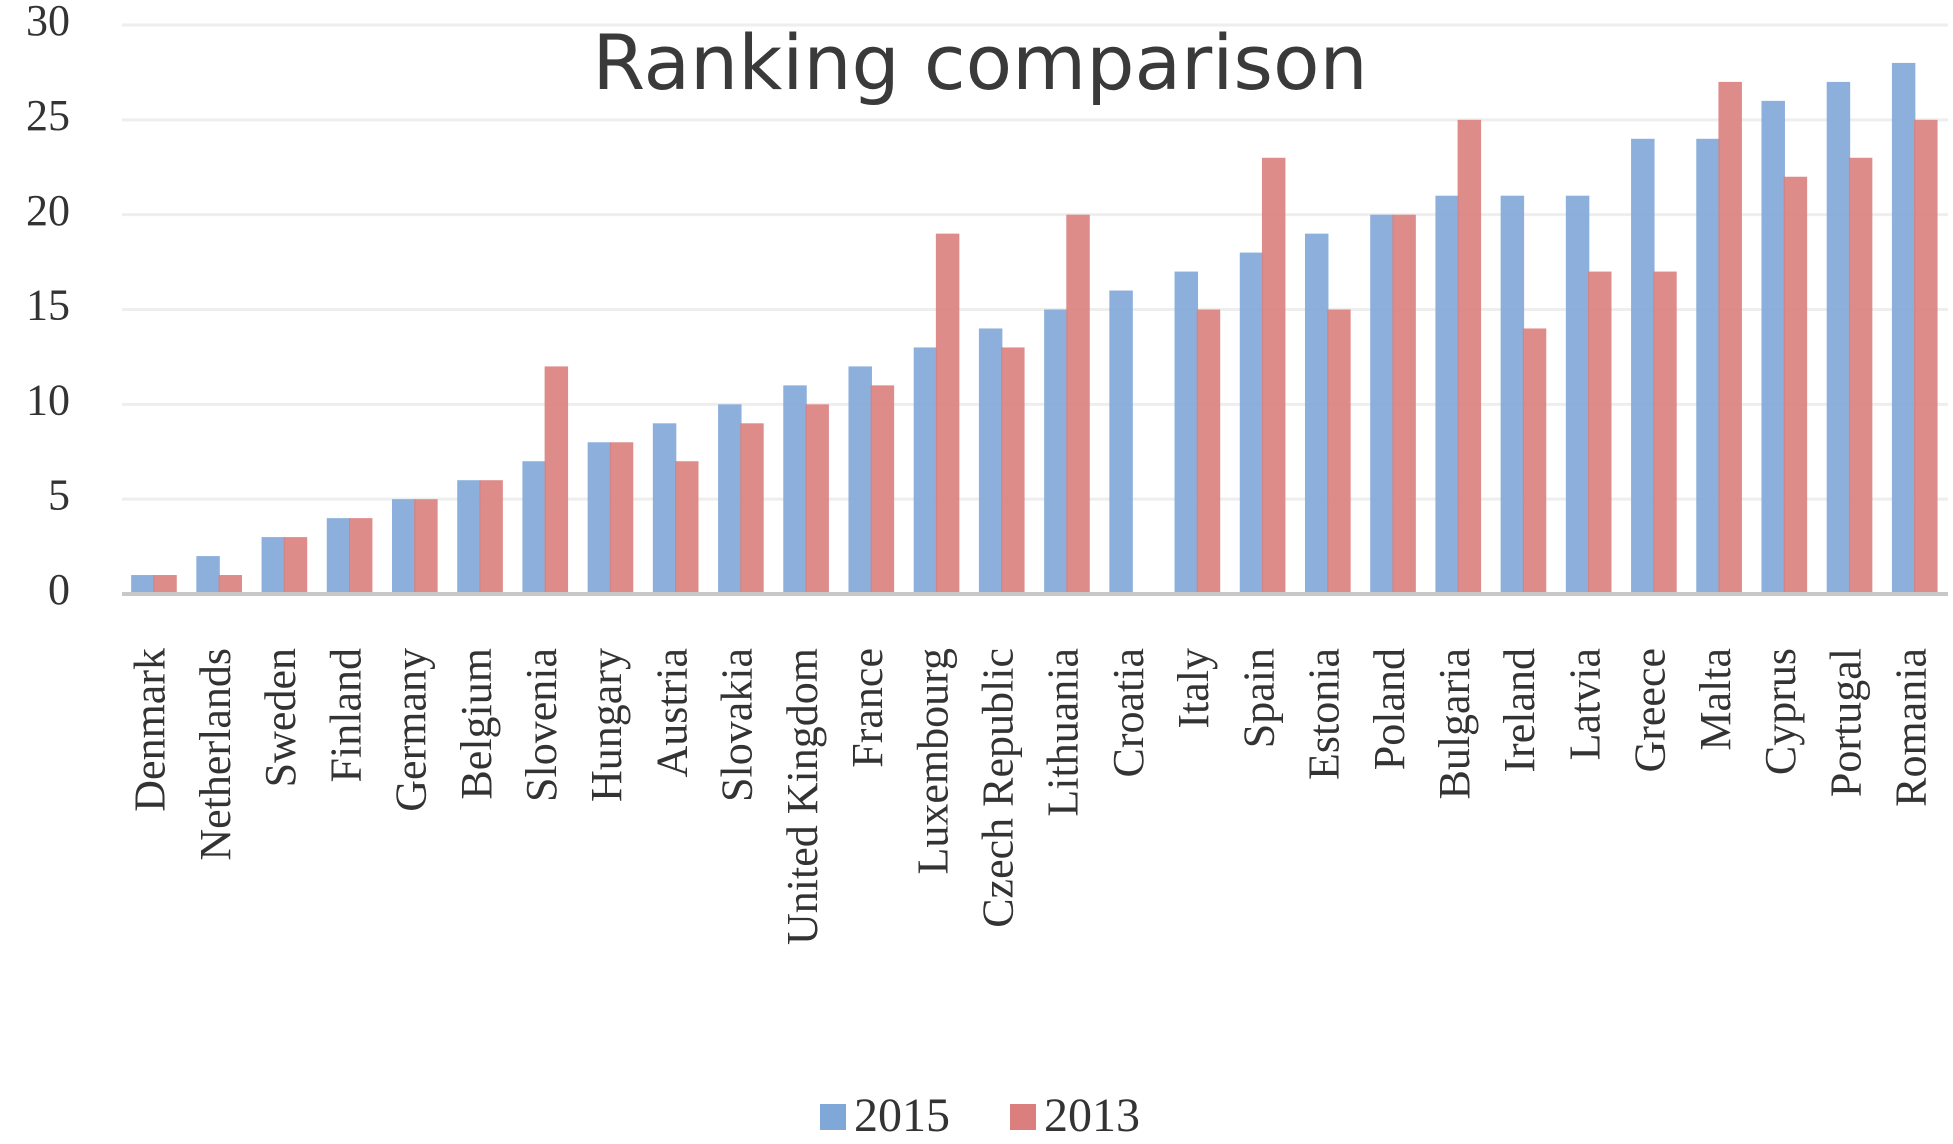  I want to click on y-tick-label: 0, so click(59, 589).